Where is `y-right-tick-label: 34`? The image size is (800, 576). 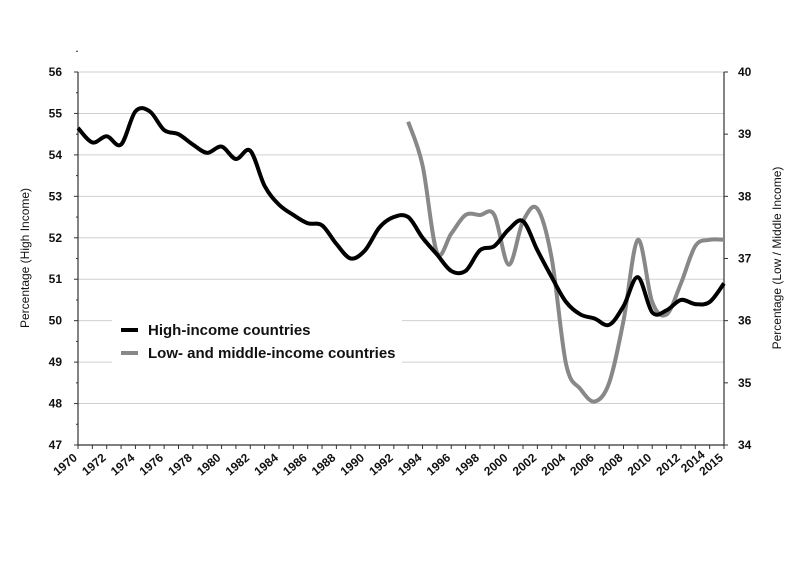 y-right-tick-label: 34 is located at coordinates (745, 445).